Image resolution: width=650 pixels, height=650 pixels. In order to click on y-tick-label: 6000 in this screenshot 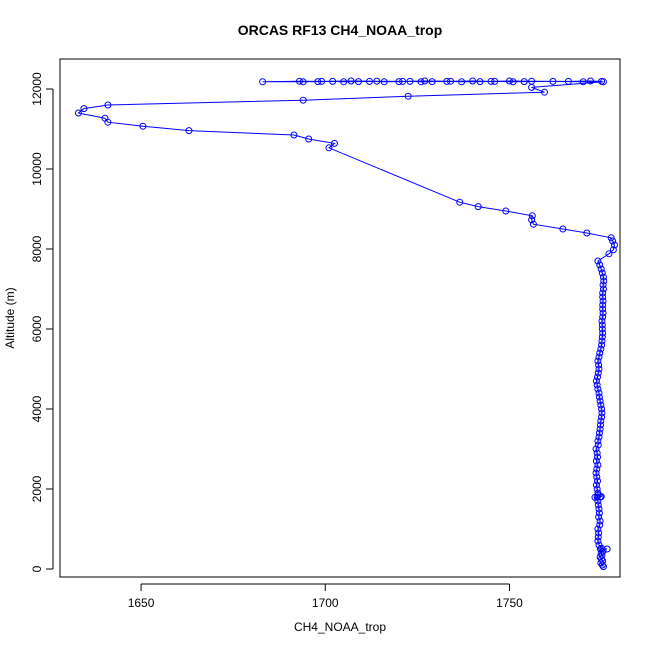, I will do `click(37, 328)`.